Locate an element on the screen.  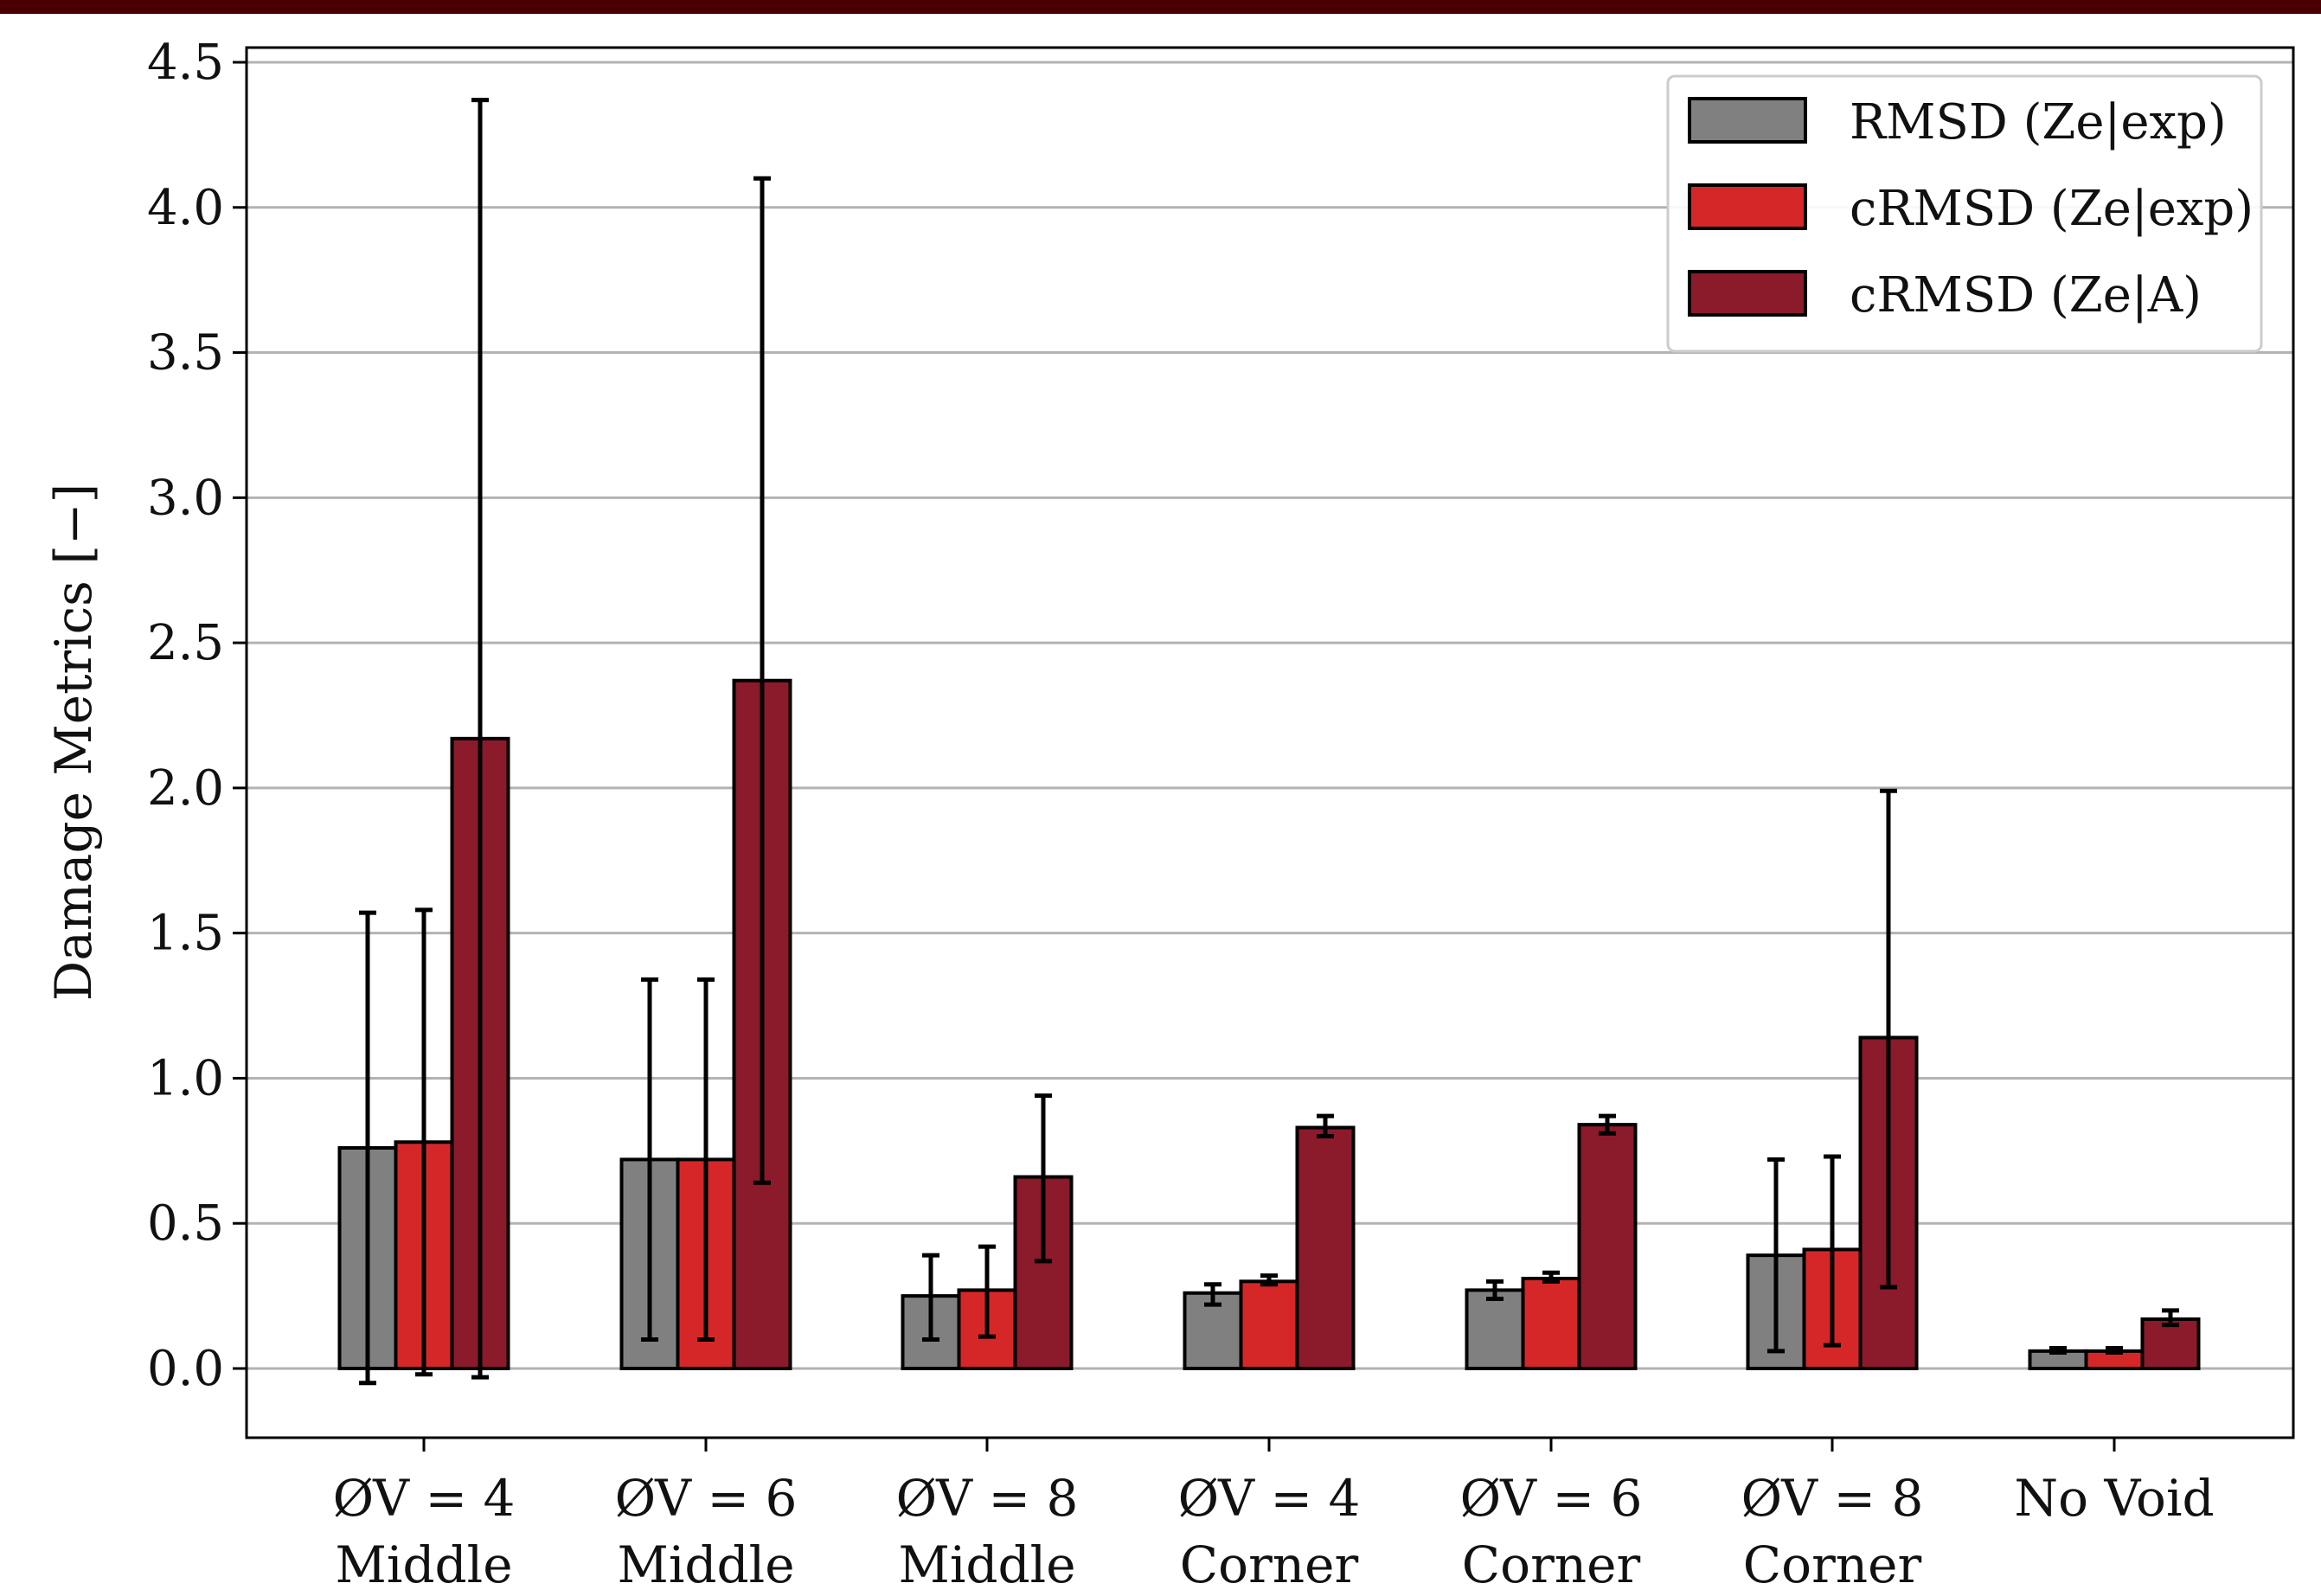
legend-label-crmsd-exp: cRMSD (Ze|exp) is located at coordinates (2052, 209).